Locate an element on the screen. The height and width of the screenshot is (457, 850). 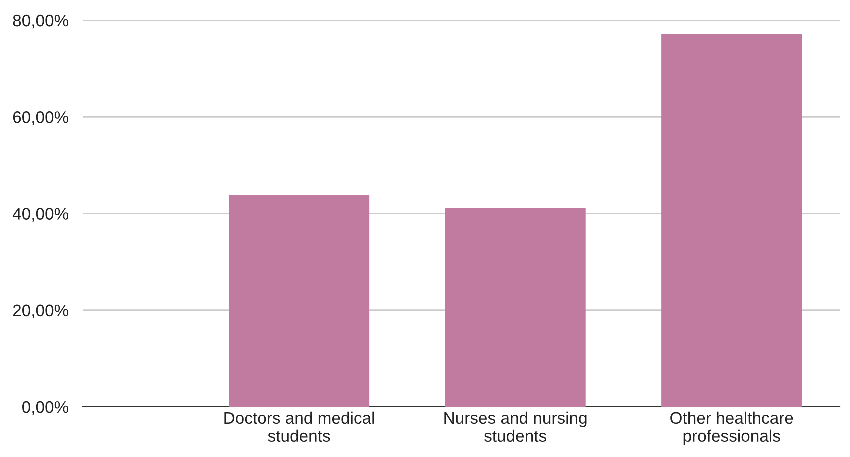
y-tick-label: 60,00% is located at coordinates (41, 119).